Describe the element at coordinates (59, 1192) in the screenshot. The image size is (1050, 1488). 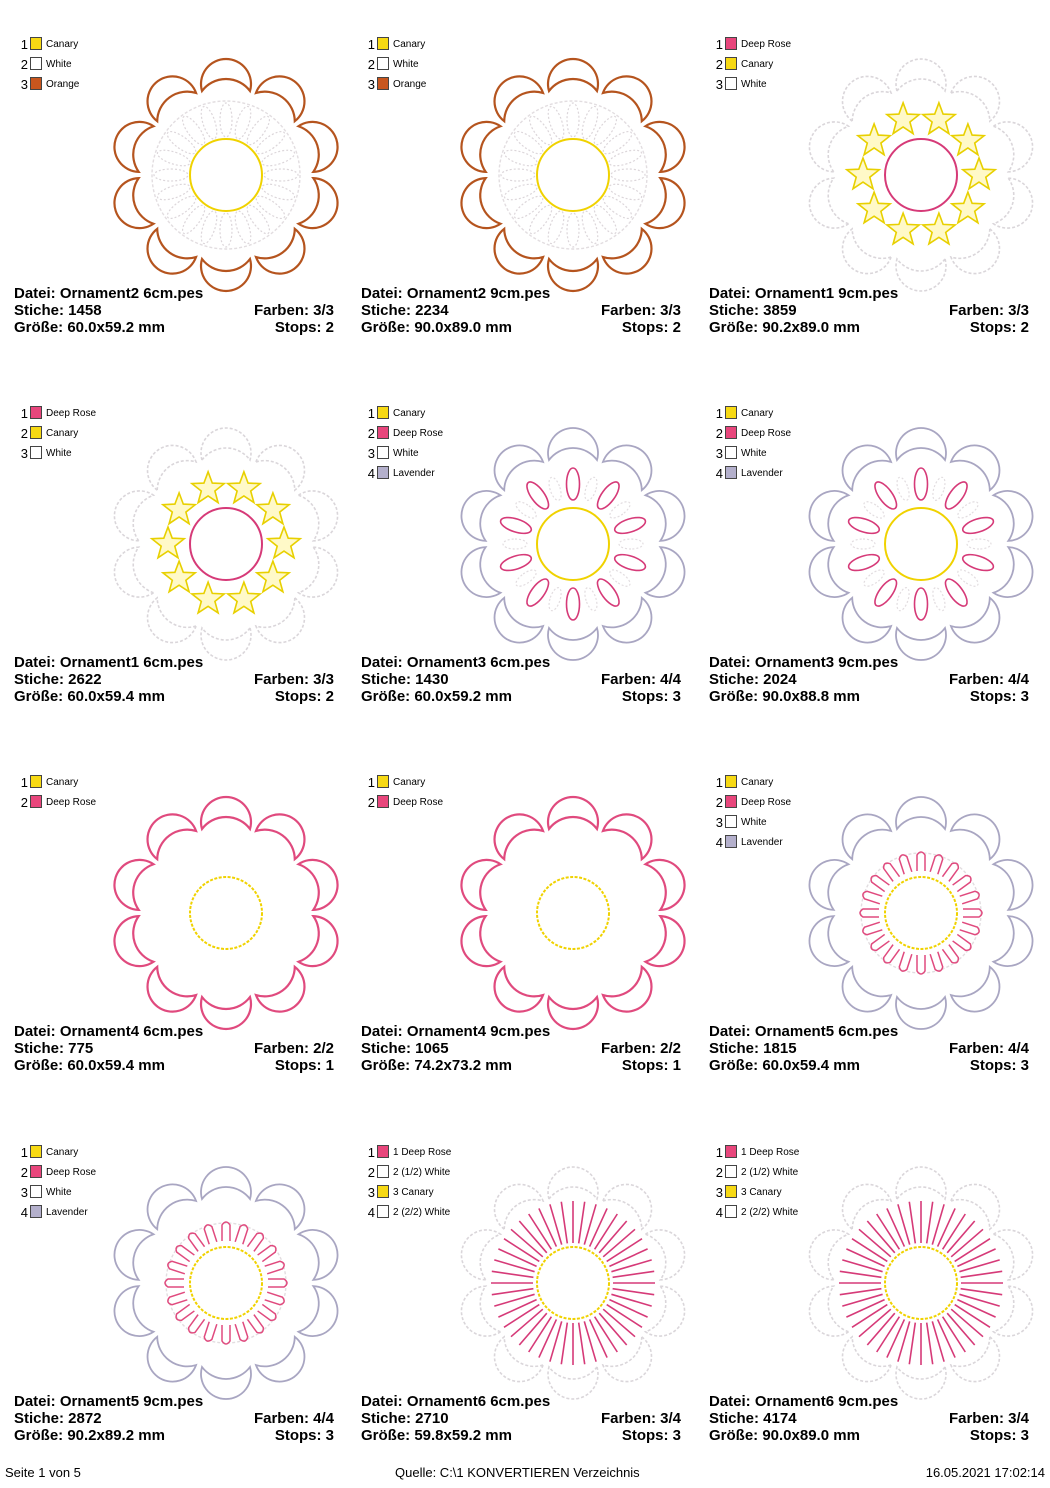
I see `legend-name: White` at that location.